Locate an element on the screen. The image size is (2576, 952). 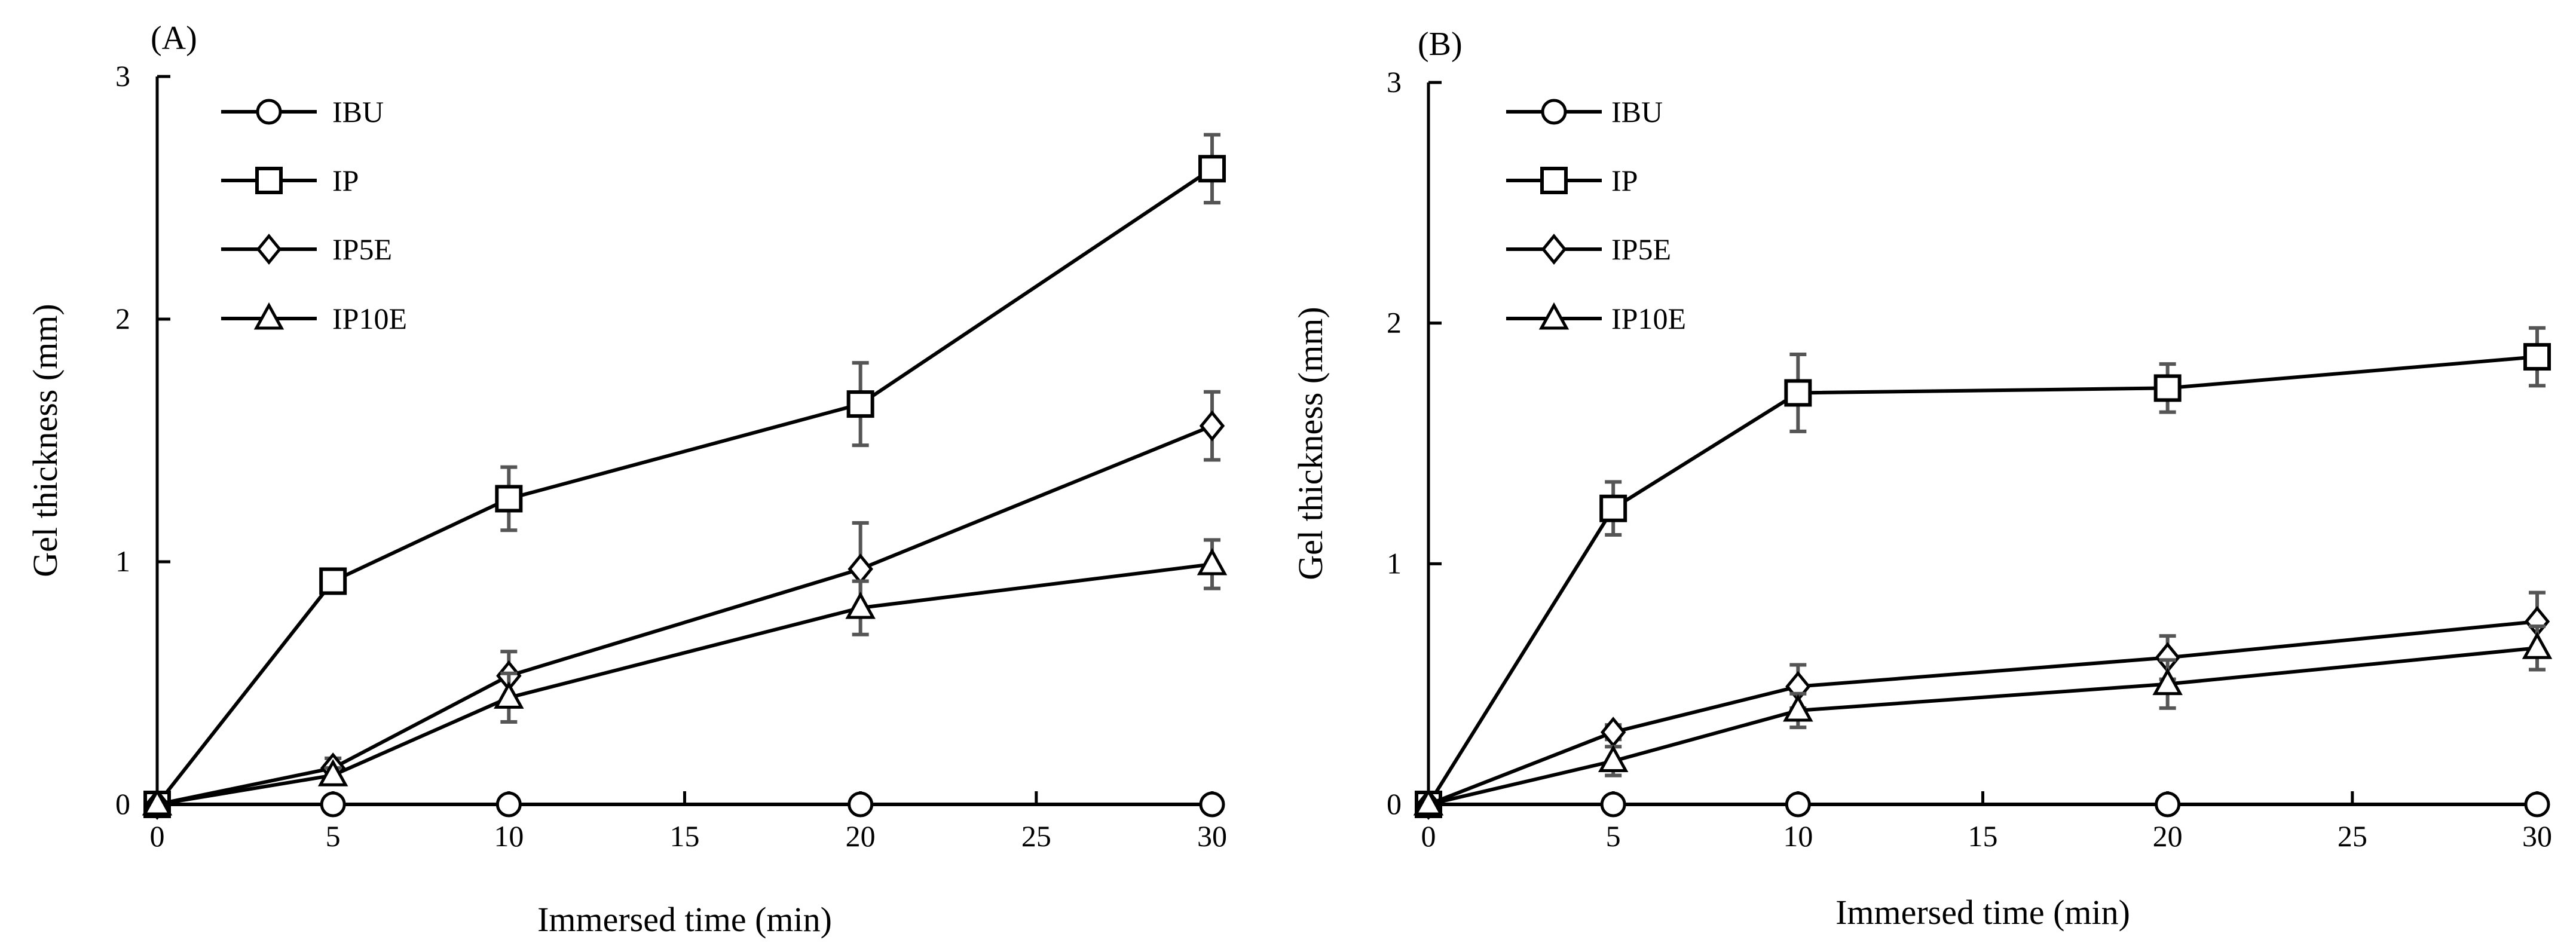
data-point-ip5e is located at coordinates (1212, 426).